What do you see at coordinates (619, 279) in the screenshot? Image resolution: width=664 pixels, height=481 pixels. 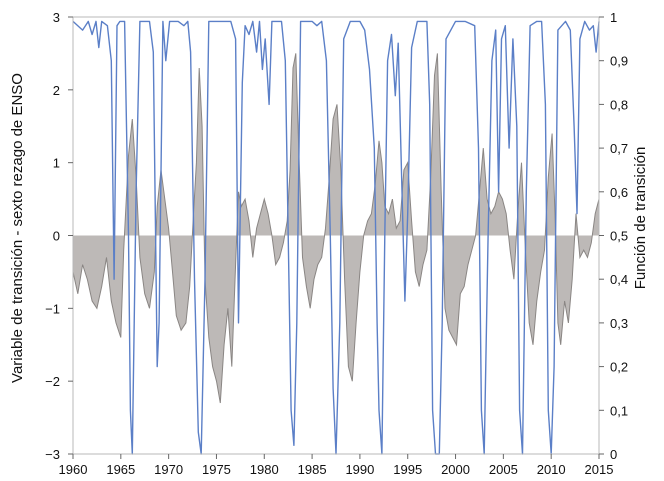 I see `y-right-tick-label: 0,4` at bounding box center [619, 279].